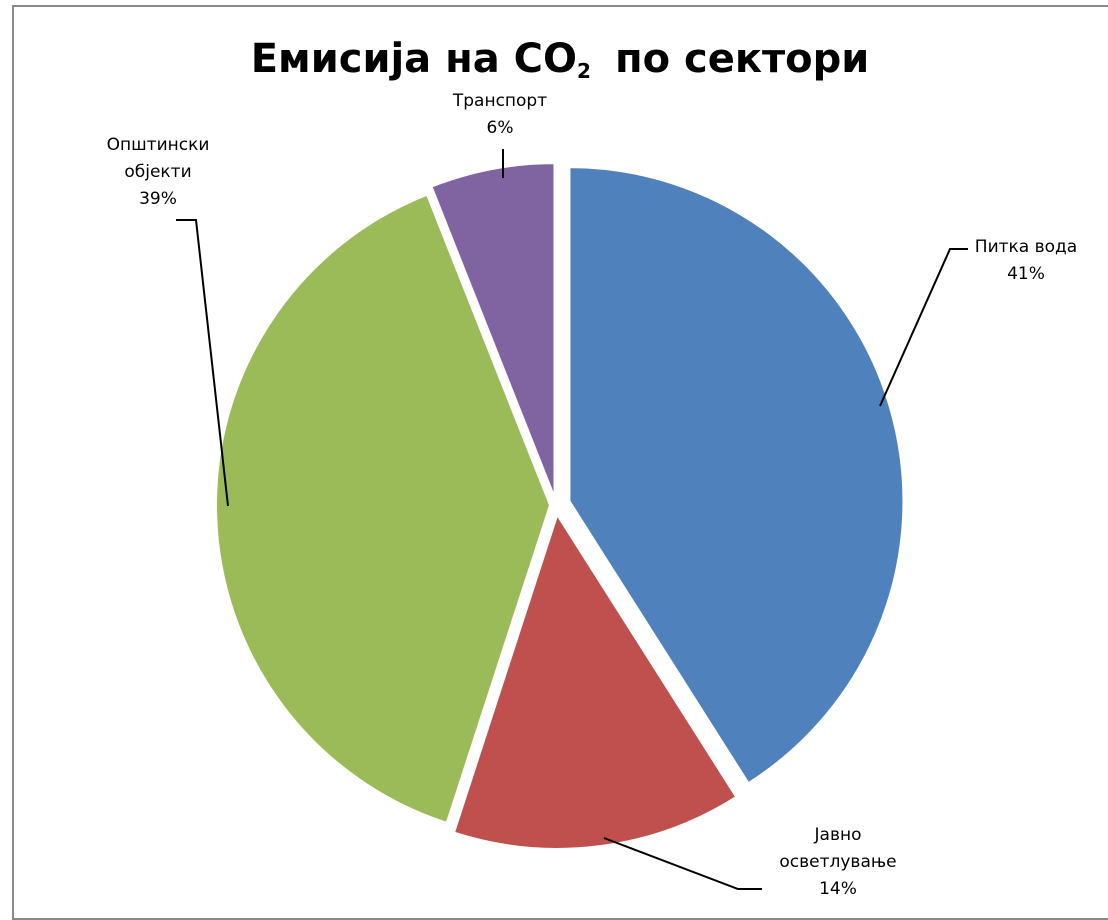 The width and height of the screenshot is (1108, 920). What do you see at coordinates (742, 59) in the screenshot?
I see `chart-title-suffix: по сектори` at bounding box center [742, 59].